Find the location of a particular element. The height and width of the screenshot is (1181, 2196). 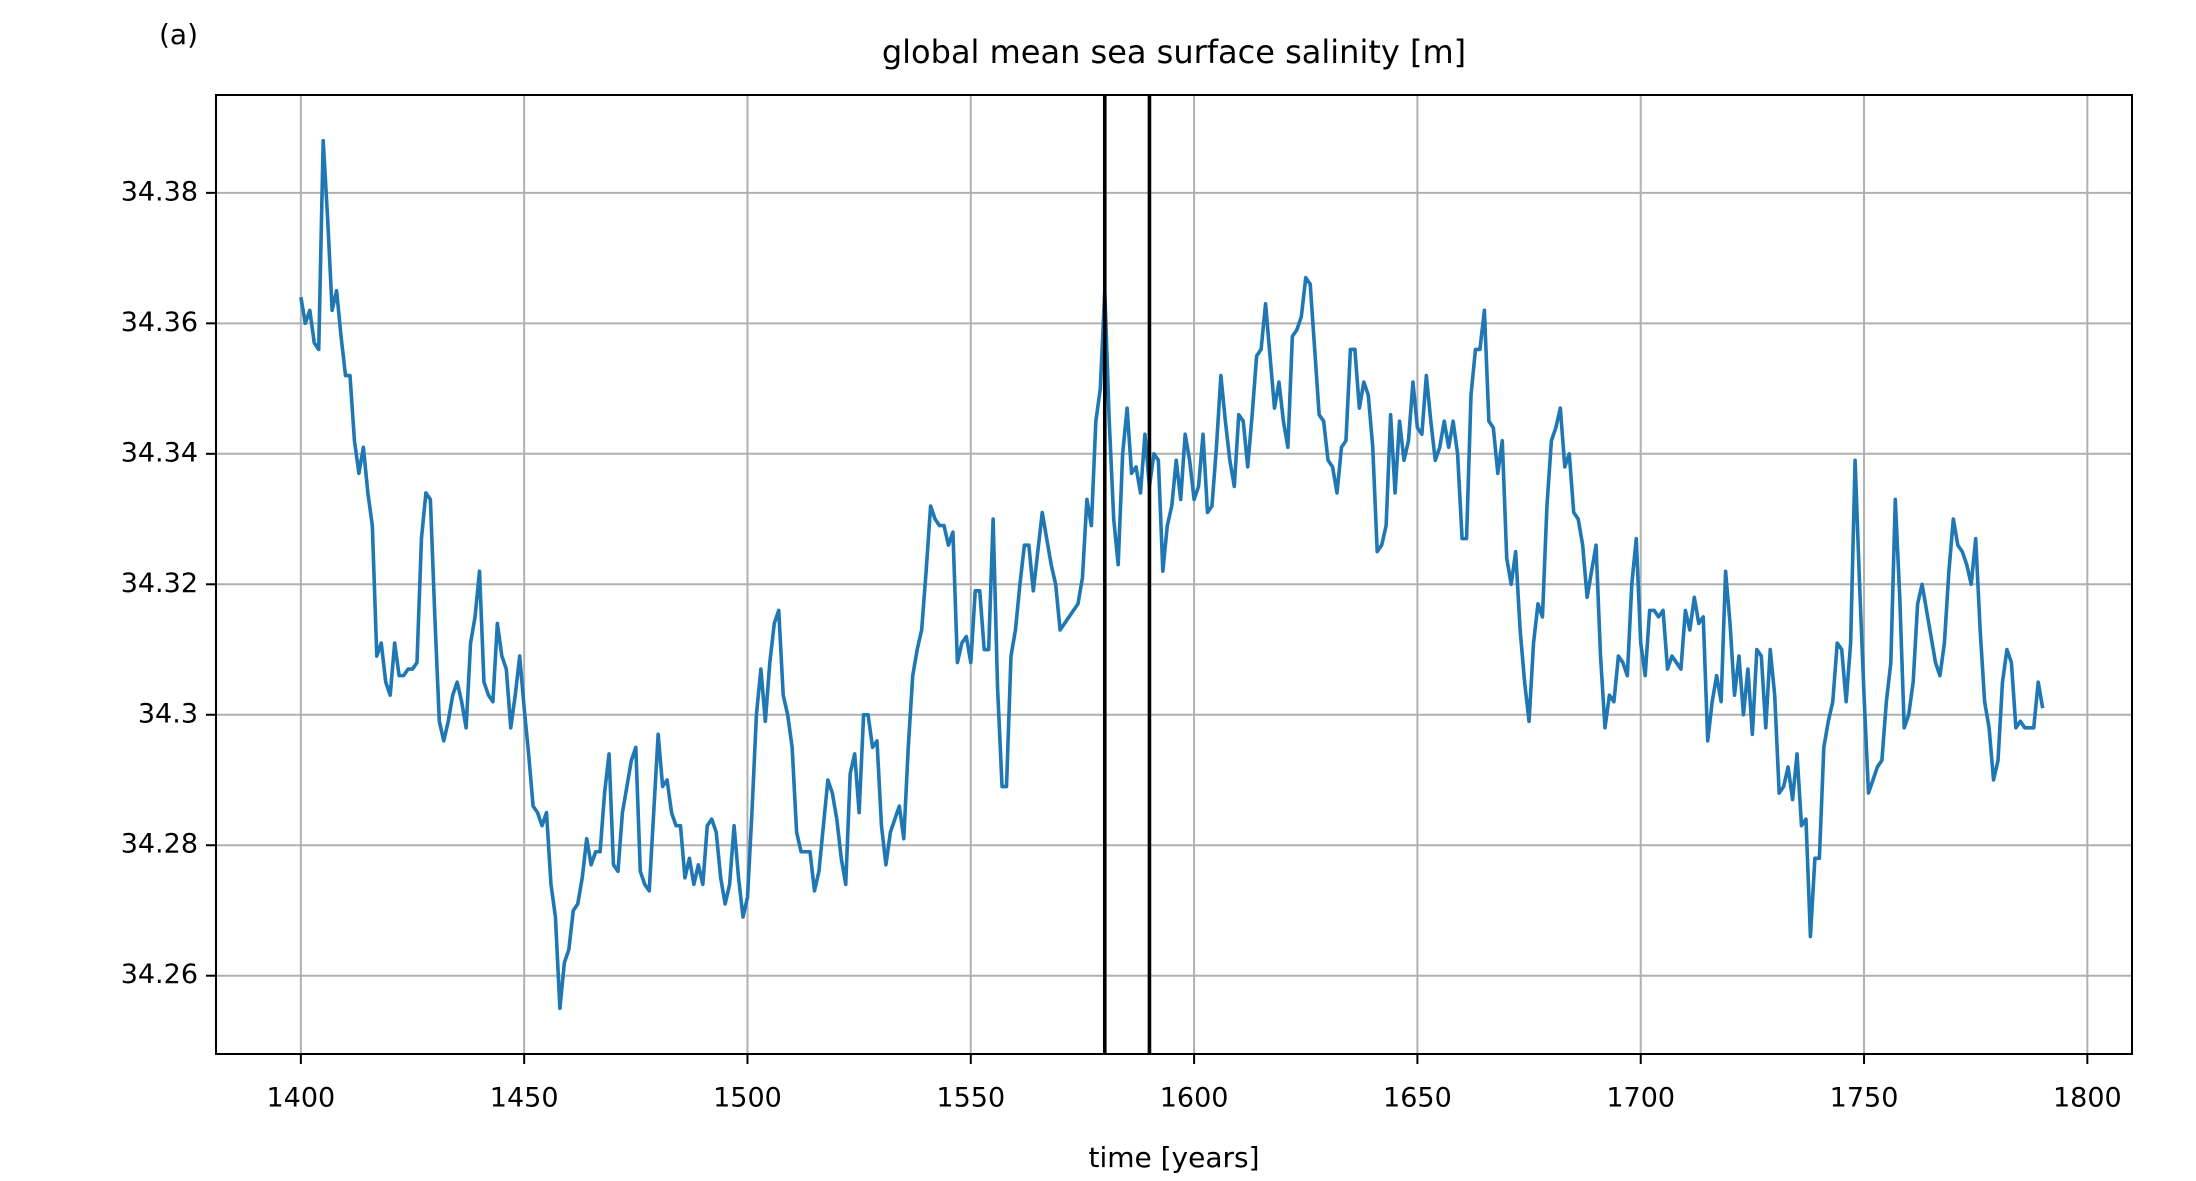

x-tick-label: 1750 is located at coordinates (1864, 1098).